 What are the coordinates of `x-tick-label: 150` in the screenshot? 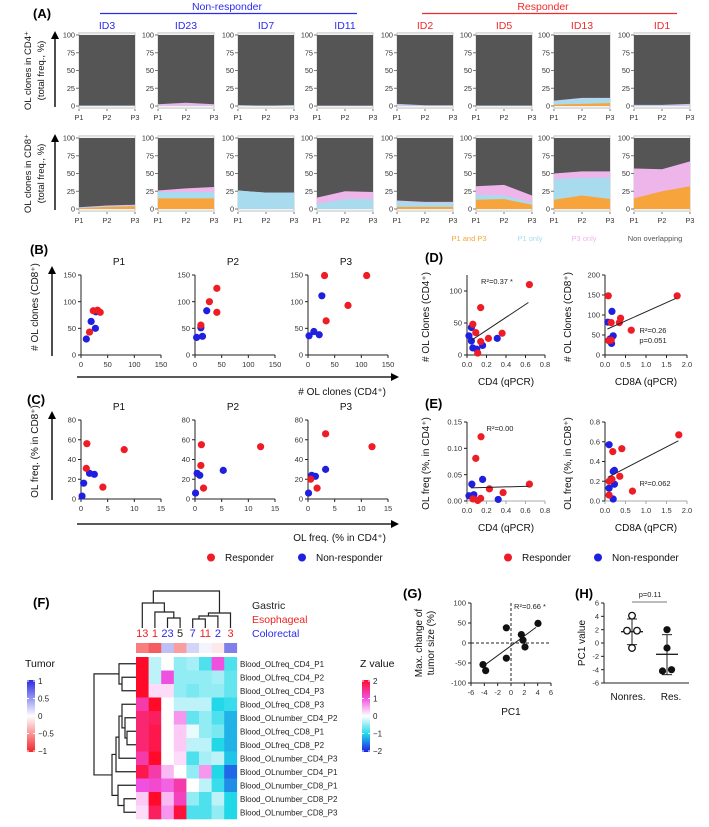 It's located at (275, 364).